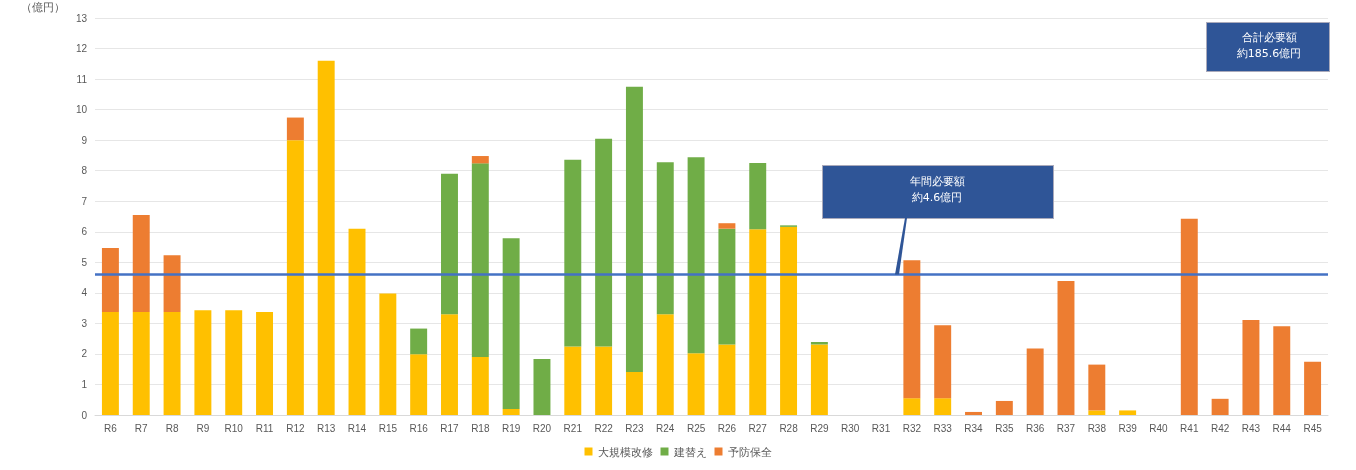 The width and height of the screenshot is (1356, 470). What do you see at coordinates (84, 262) in the screenshot?
I see `y-tick-label: 5` at bounding box center [84, 262].